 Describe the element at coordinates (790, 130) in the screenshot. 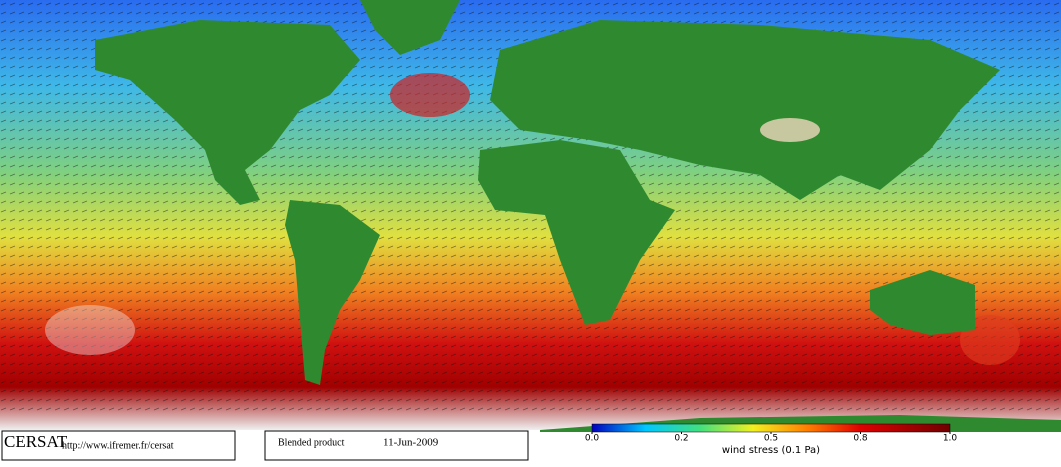

I see `plateau` at that location.